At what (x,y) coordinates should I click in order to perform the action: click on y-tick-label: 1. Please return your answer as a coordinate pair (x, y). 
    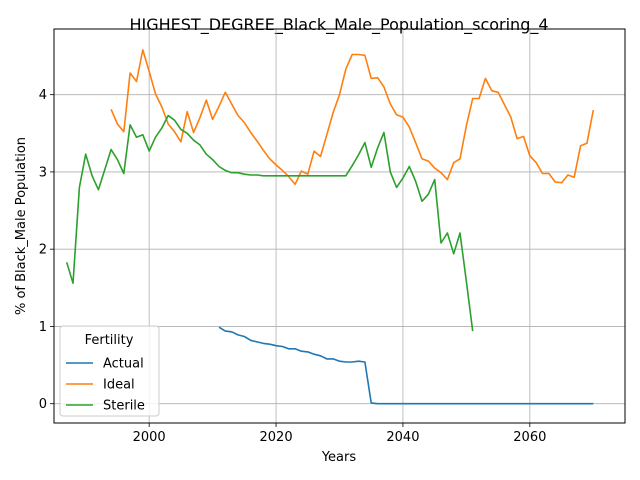
    Looking at the image, I should click on (43, 327).